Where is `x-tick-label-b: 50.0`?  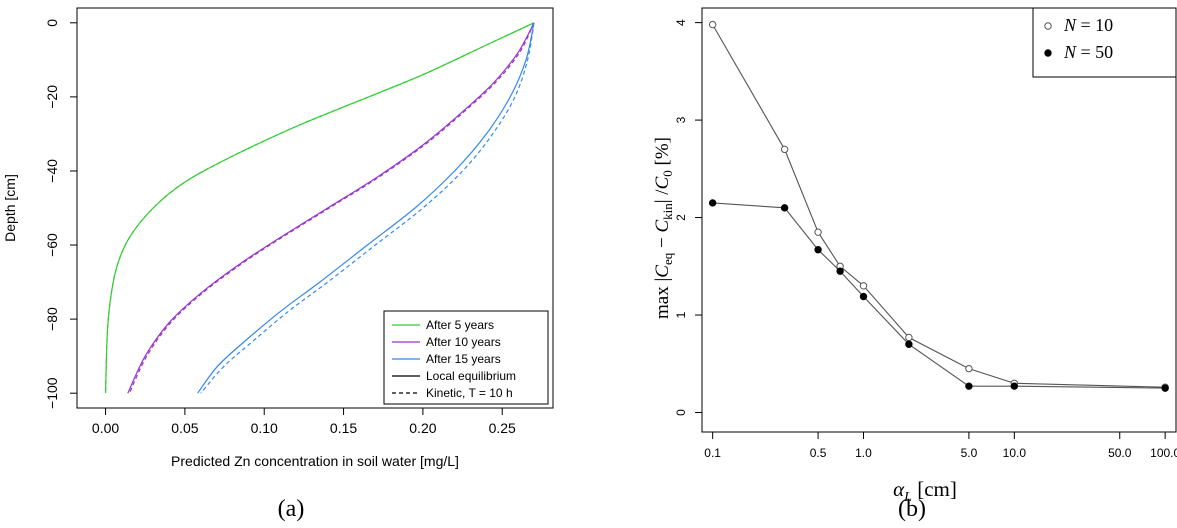 x-tick-label-b: 50.0 is located at coordinates (1120, 453).